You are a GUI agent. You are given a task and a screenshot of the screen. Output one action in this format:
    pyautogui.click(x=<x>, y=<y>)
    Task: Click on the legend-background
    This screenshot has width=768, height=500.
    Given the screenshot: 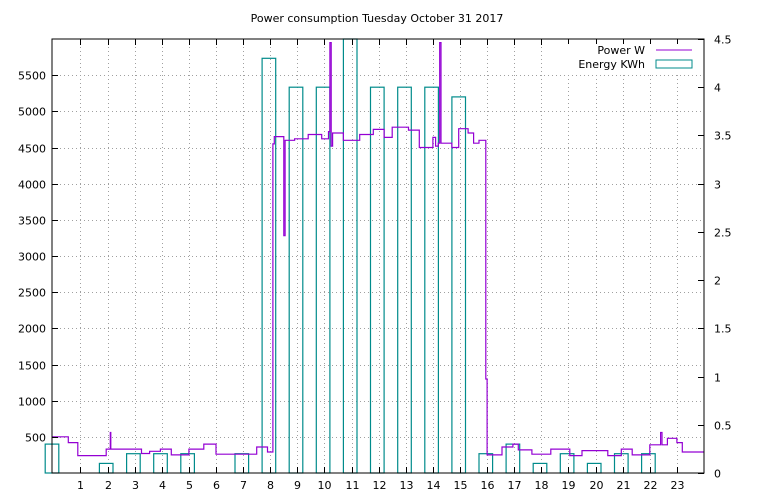 What is the action you would take?
    pyautogui.click(x=630, y=58)
    